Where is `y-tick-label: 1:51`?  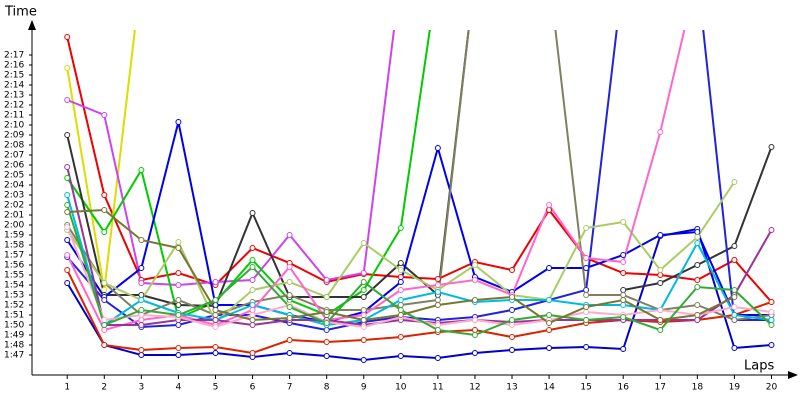
y-tick-label: 1:51 is located at coordinates (14, 316).